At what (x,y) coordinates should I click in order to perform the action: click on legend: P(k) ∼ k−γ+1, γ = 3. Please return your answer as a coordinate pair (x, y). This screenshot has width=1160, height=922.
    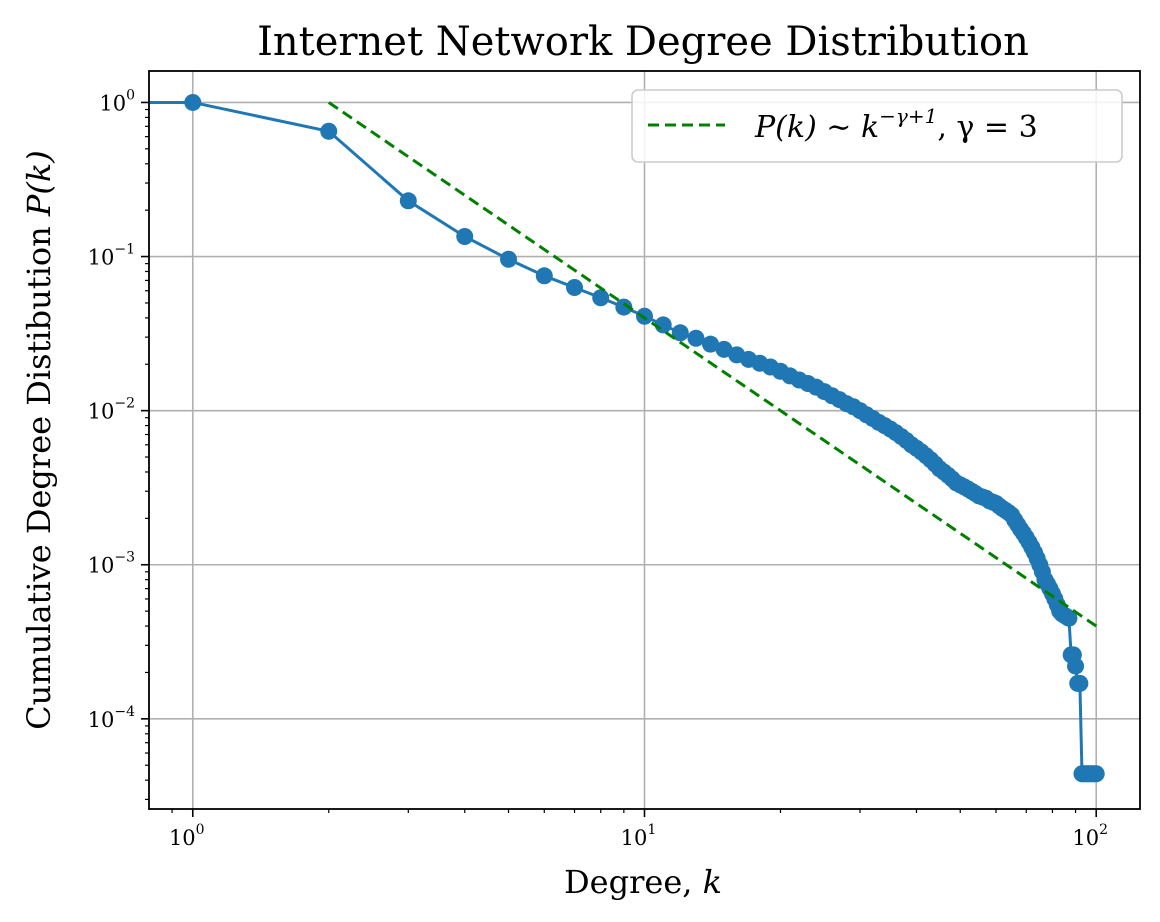
    Looking at the image, I should click on (877, 126).